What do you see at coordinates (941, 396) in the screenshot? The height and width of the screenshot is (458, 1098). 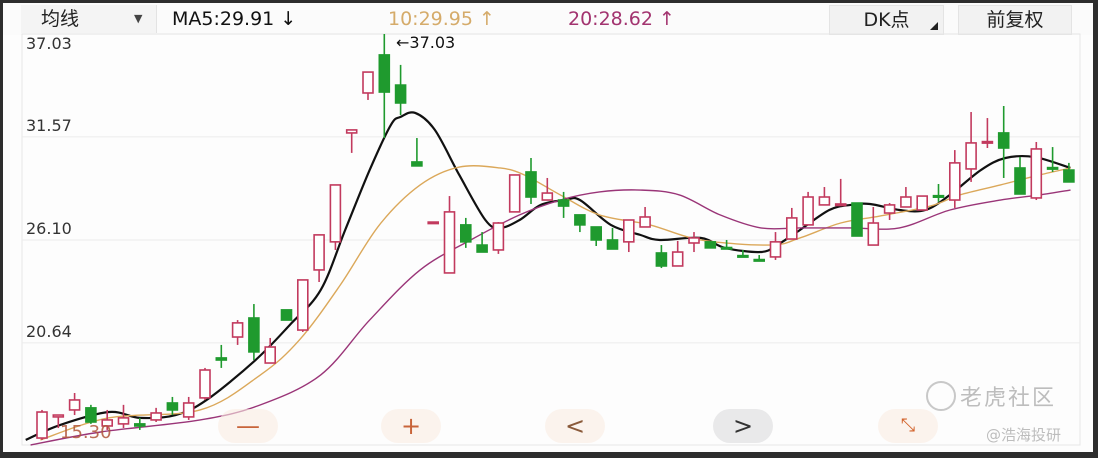 I see `tiger-logo-icon` at bounding box center [941, 396].